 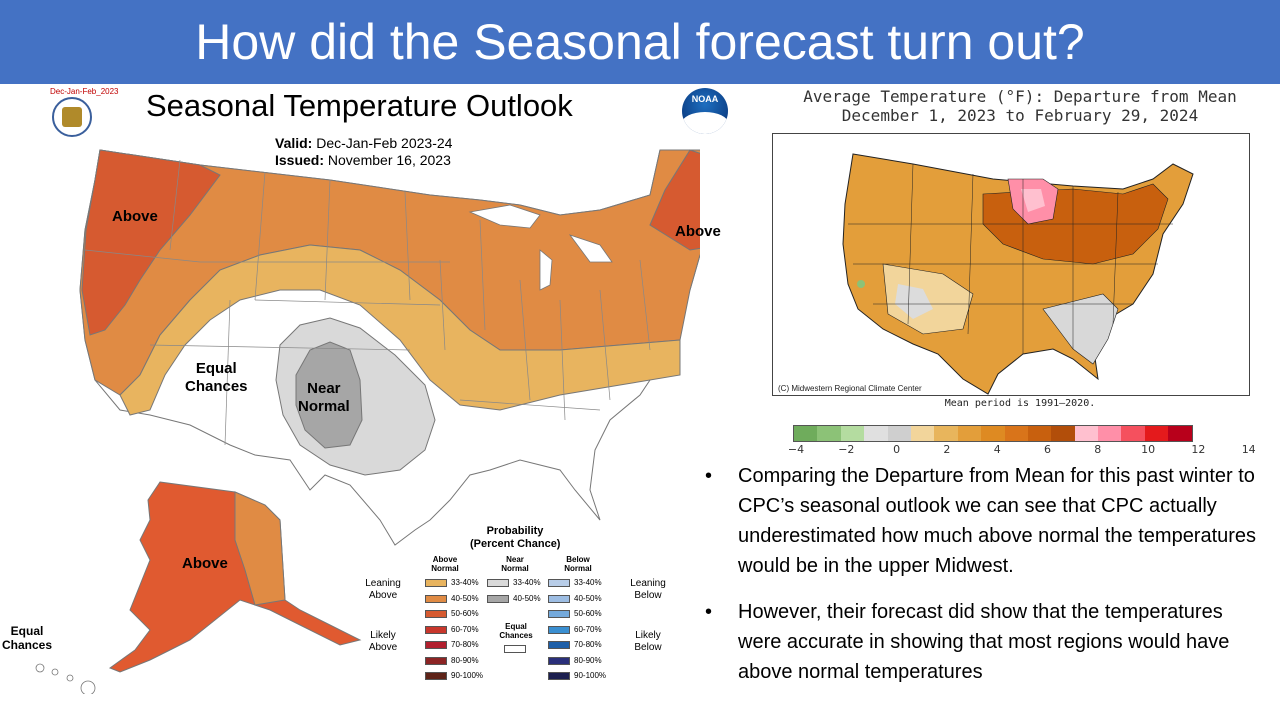 What do you see at coordinates (588, 598) in the screenshot?
I see `legend-below-label: 40-50%` at bounding box center [588, 598].